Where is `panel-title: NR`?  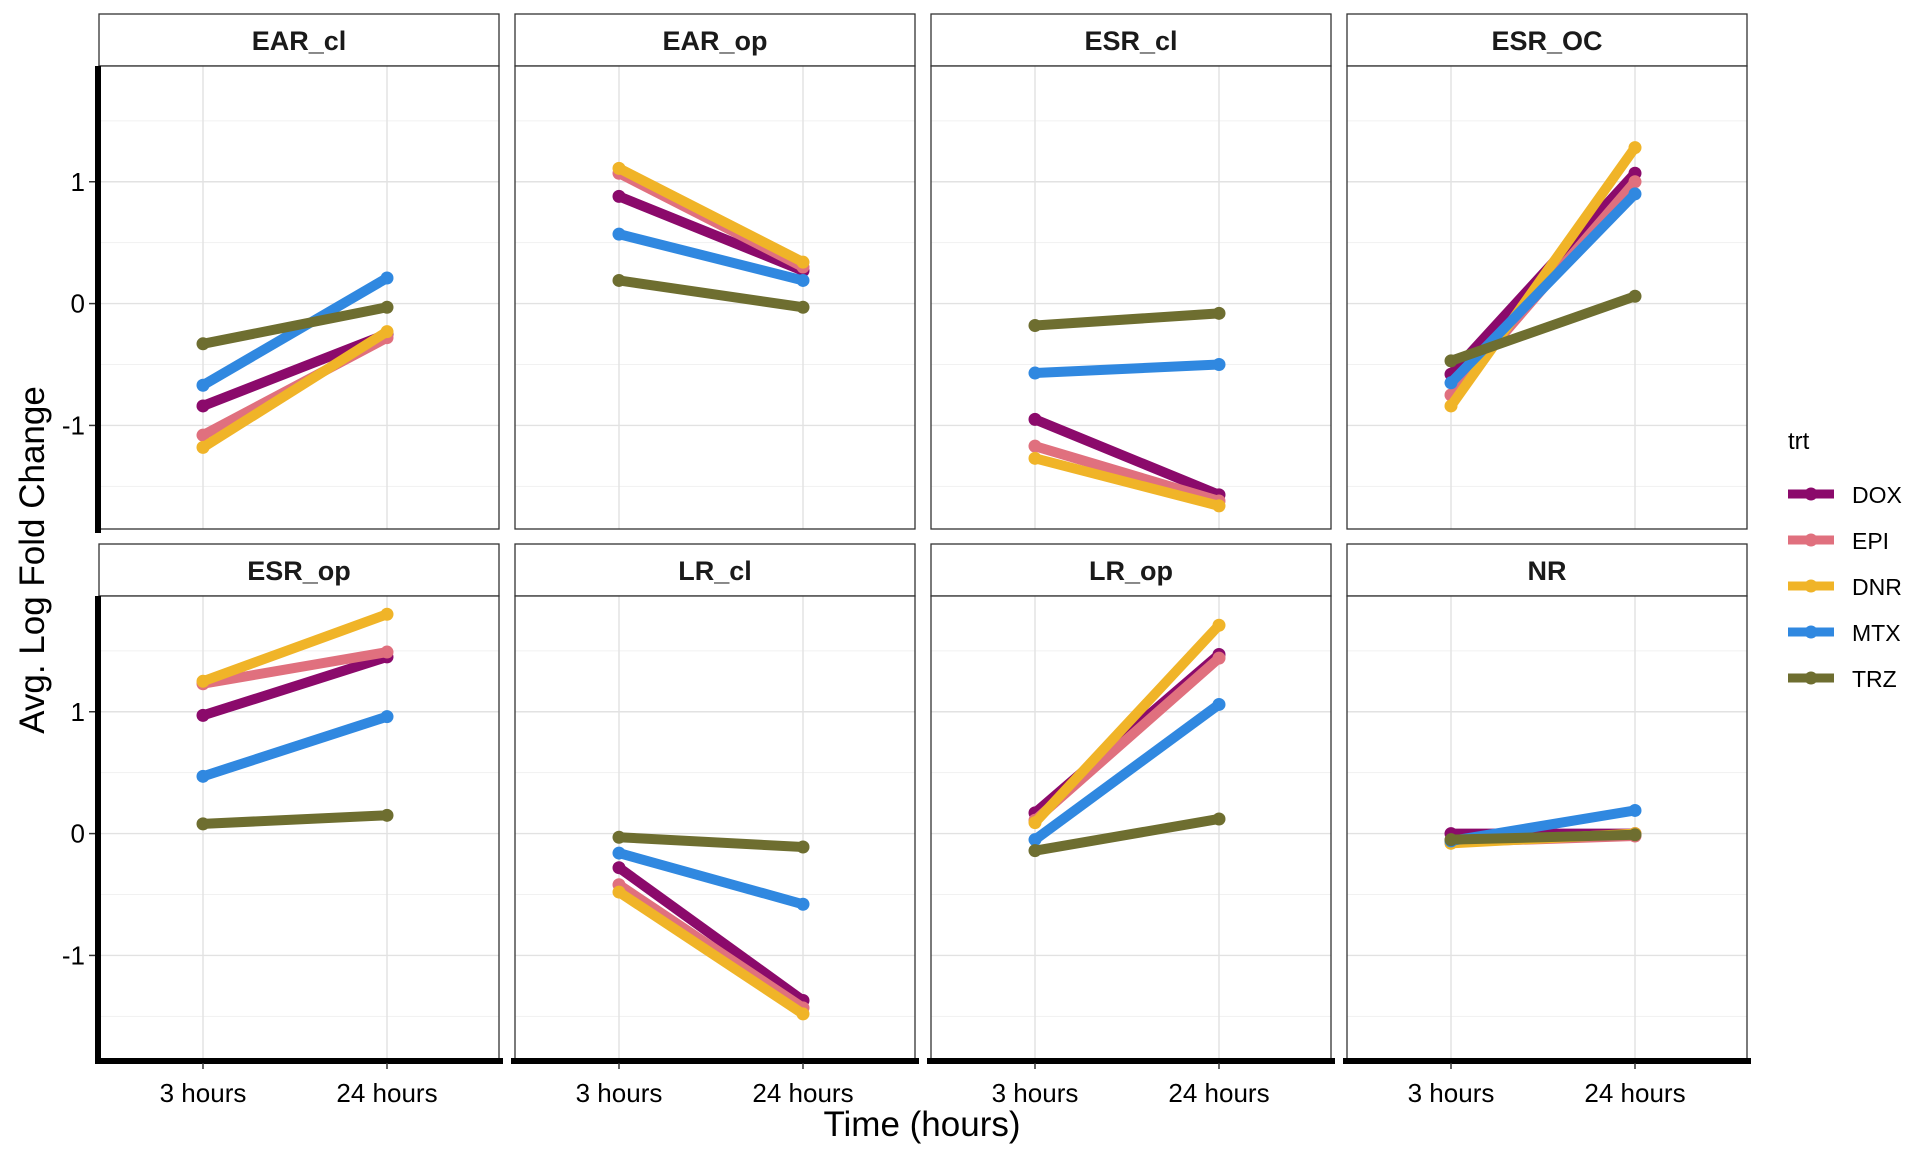
panel-title: NR is located at coordinates (1547, 571).